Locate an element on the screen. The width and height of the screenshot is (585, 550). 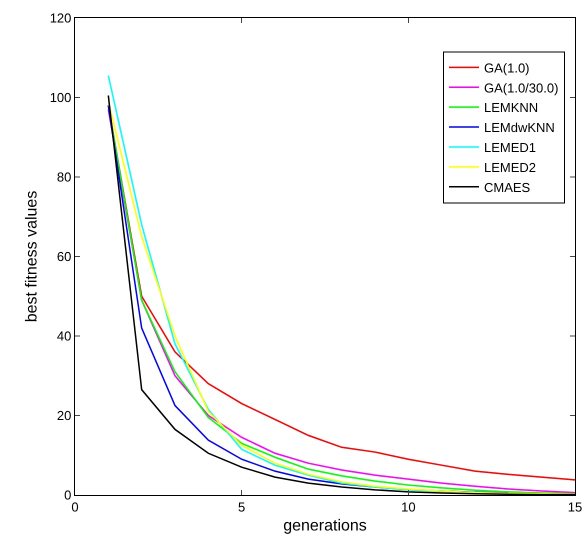
legend-label: CMAES is located at coordinates (507, 187).